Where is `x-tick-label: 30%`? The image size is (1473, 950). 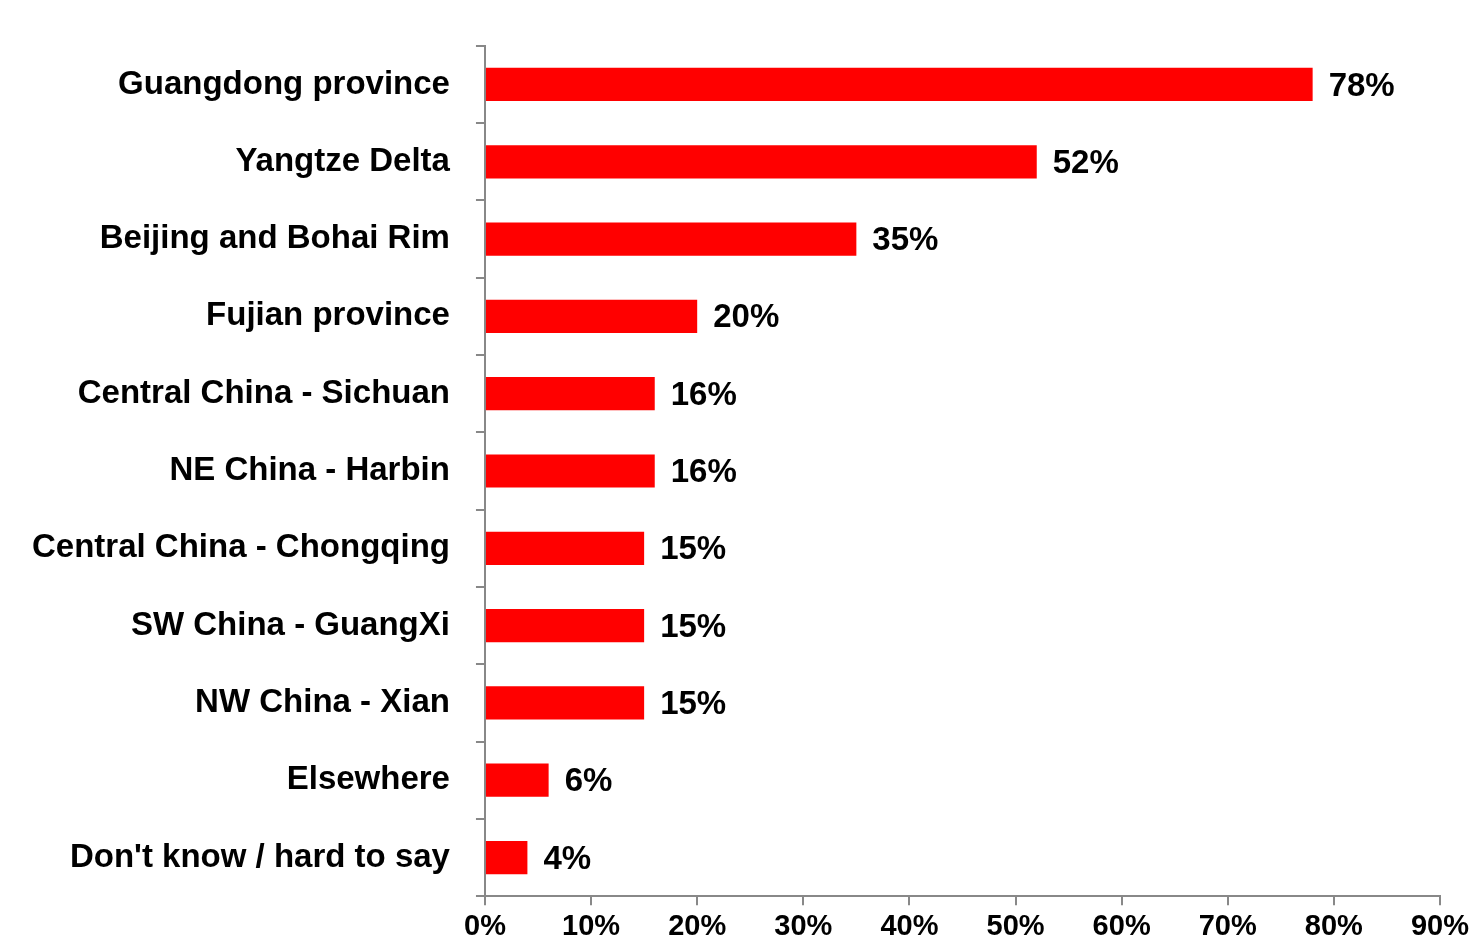 x-tick-label: 30% is located at coordinates (803, 924).